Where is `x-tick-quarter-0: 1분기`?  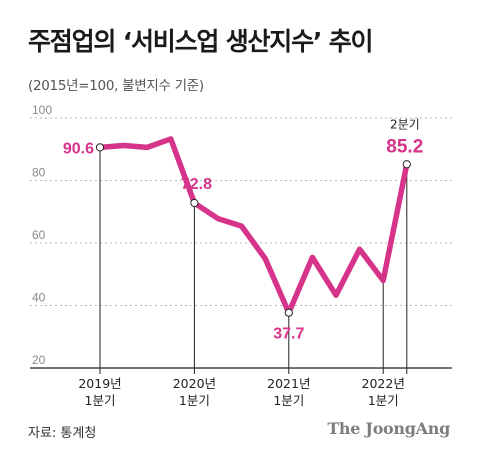 x-tick-quarter-0: 1분기 is located at coordinates (100, 400).